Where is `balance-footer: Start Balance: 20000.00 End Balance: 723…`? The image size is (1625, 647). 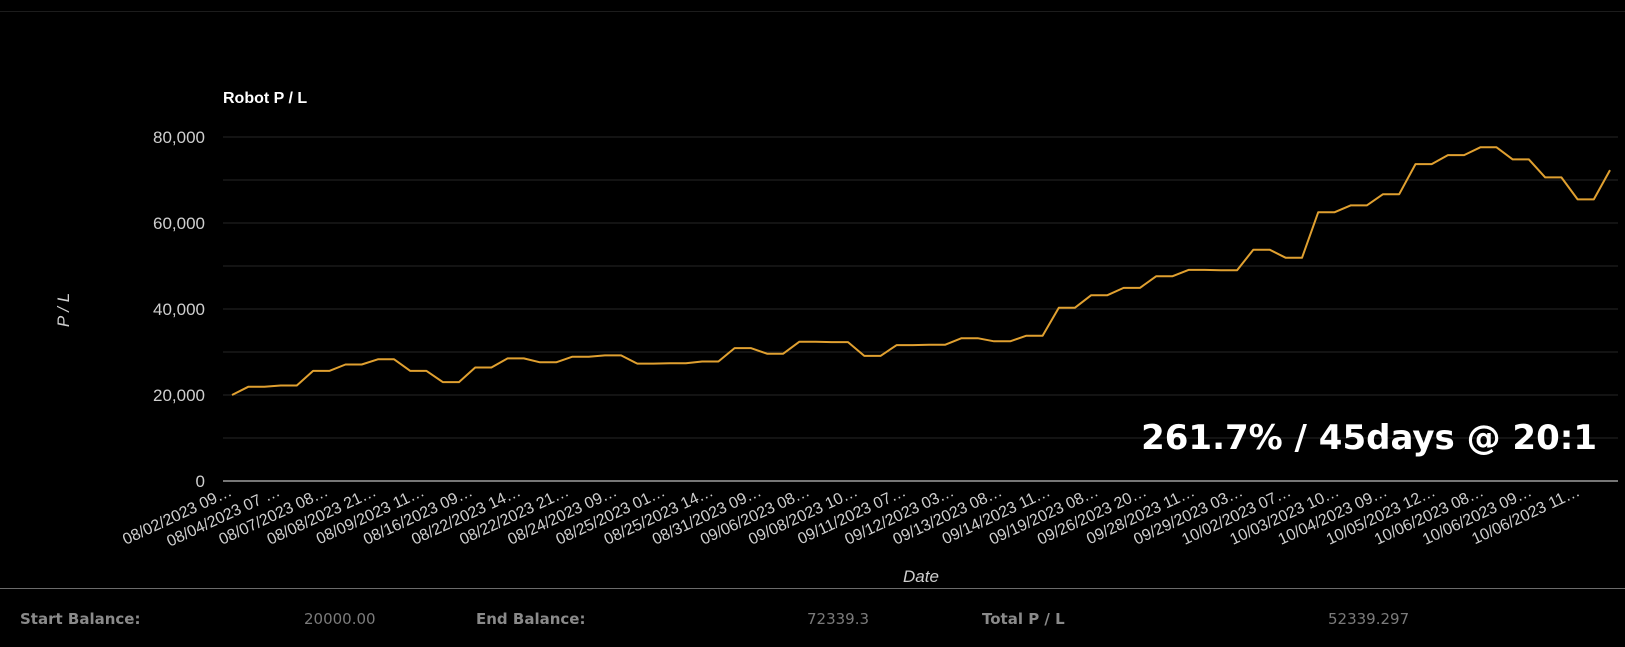 balance-footer: Start Balance: 20000.00 End Balance: 723… is located at coordinates (812, 617).